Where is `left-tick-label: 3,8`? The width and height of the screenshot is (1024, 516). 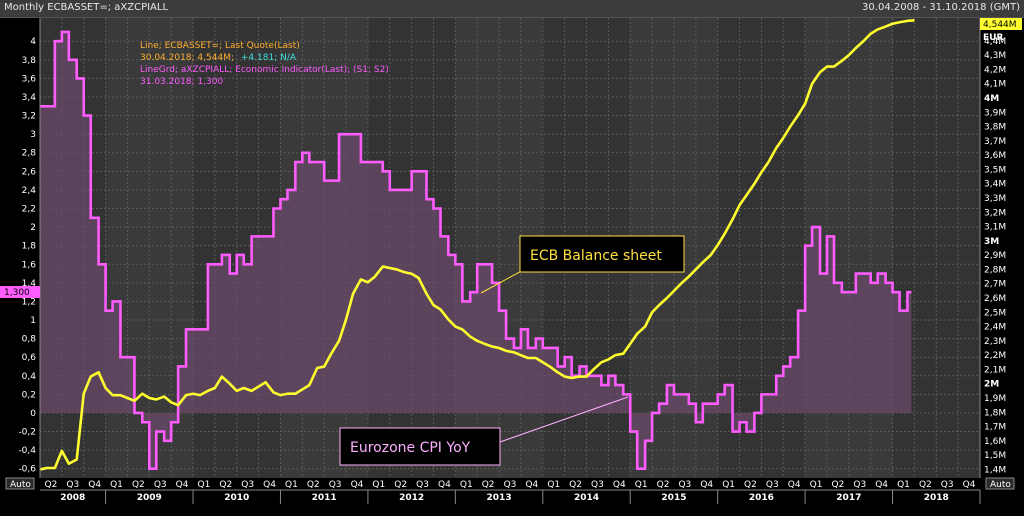 left-tick-label: 3,8 is located at coordinates (29, 61).